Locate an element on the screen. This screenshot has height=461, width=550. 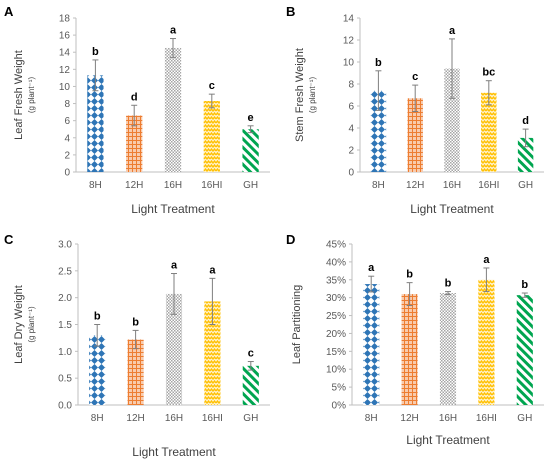
panel-b-ytick-label: 10 is located at coordinates (349, 63).